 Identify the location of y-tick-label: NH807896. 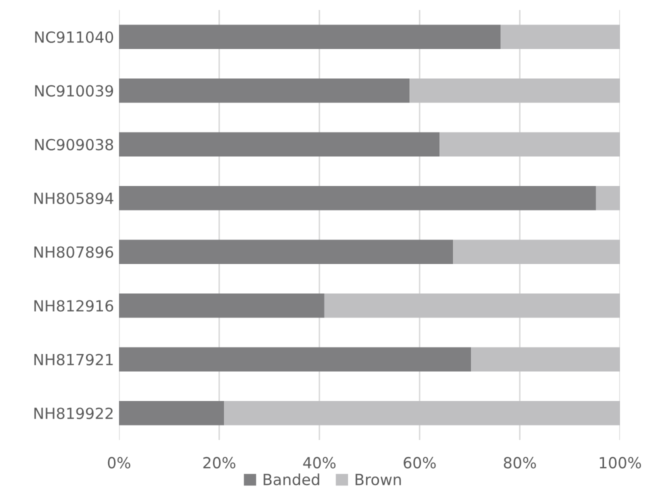
(74, 252).